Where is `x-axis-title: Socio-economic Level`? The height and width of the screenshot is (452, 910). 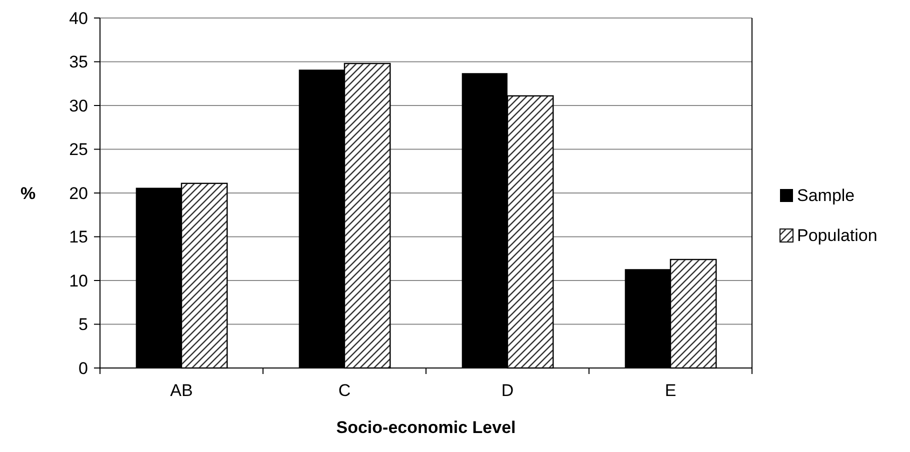 x-axis-title: Socio-economic Level is located at coordinates (426, 427).